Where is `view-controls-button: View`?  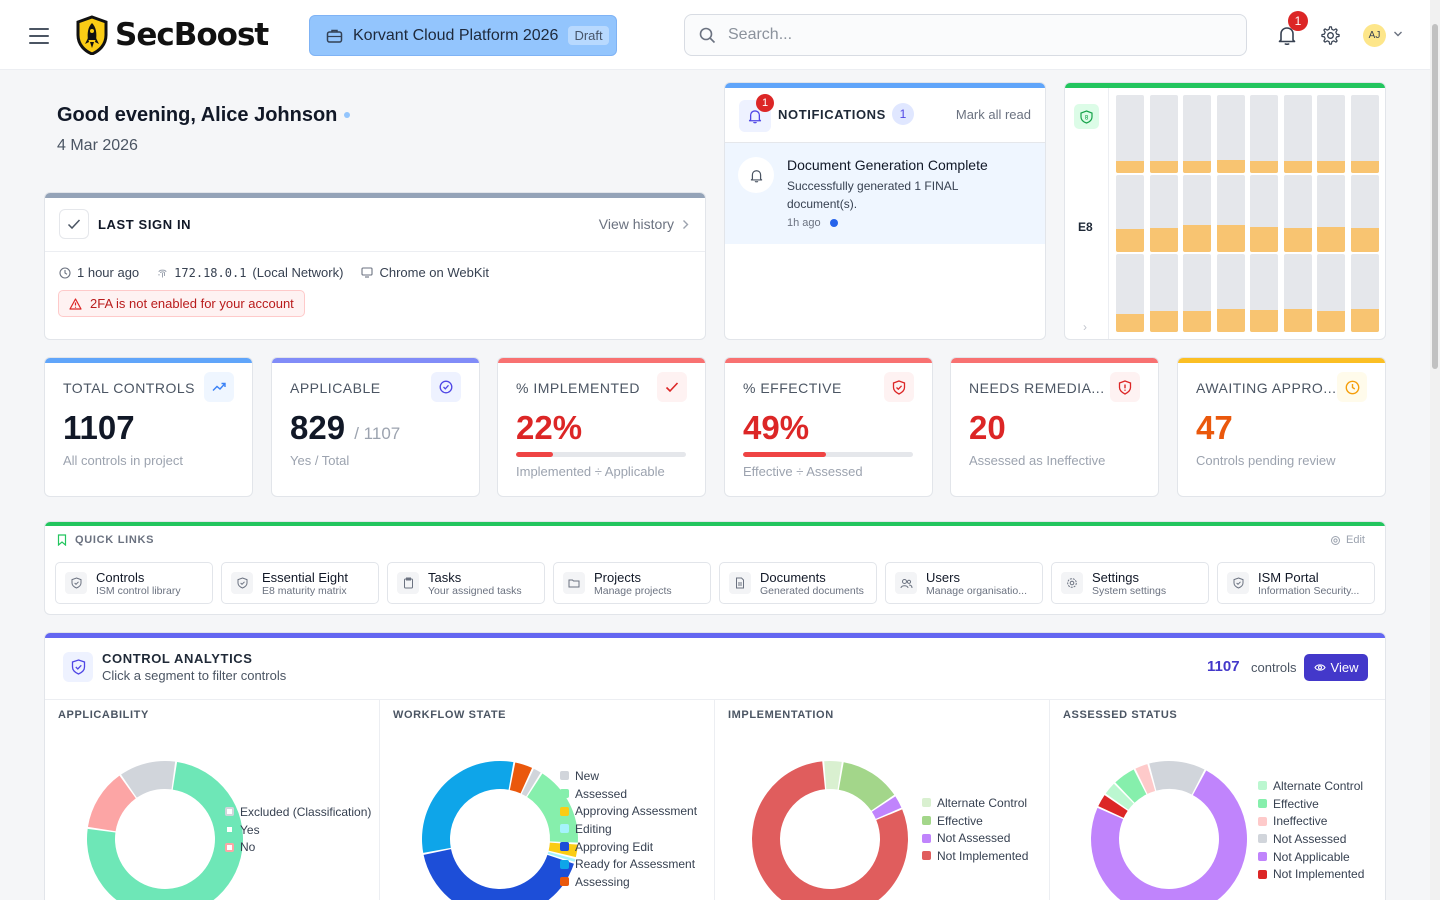
view-controls-button: View is located at coordinates (1336, 667).